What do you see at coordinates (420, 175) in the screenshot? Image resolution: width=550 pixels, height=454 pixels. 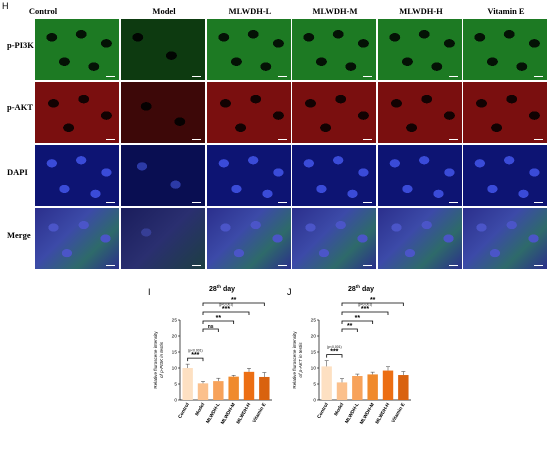 I see `micrograph-dapi-mlwdh-h` at bounding box center [420, 175].